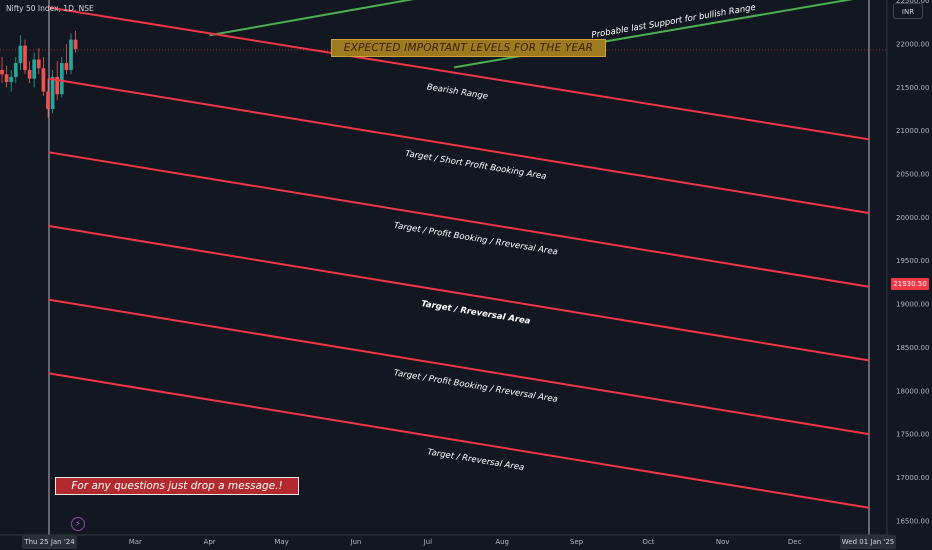 This screenshot has height=550, width=932. What do you see at coordinates (912, 131) in the screenshot?
I see `y-tick-label: 21000.00` at bounding box center [912, 131].